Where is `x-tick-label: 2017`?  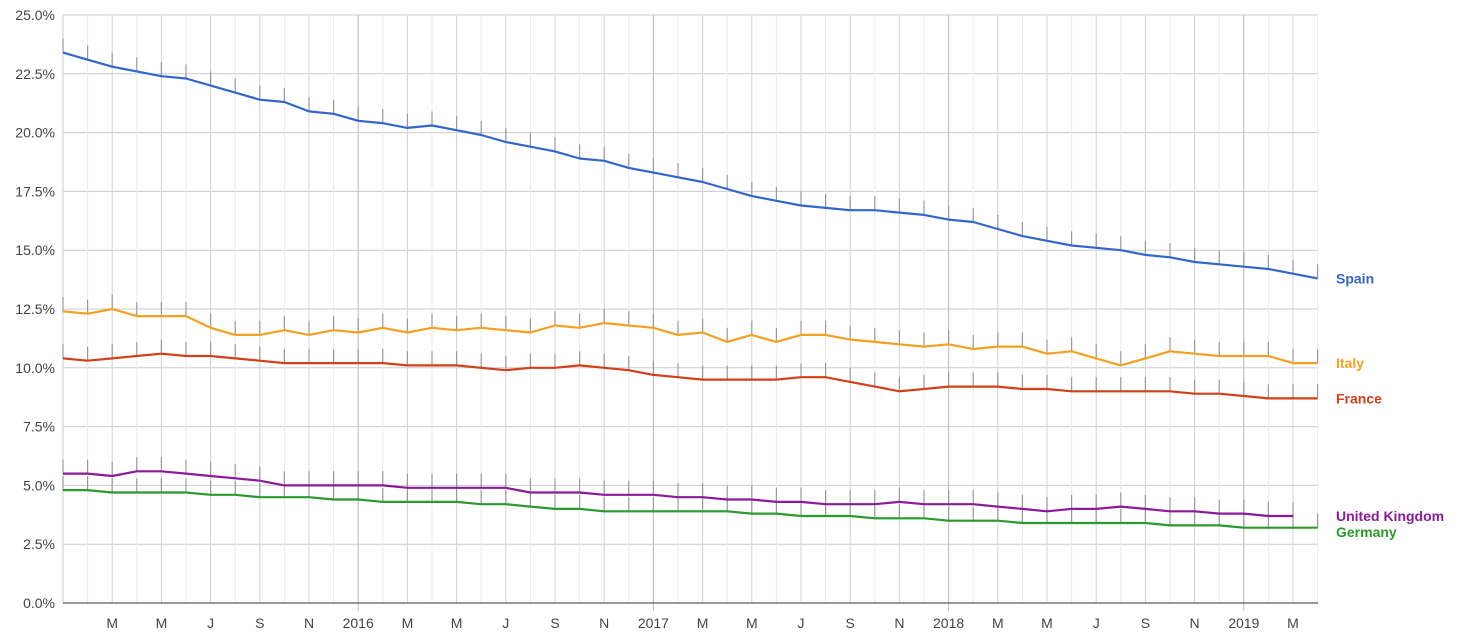
x-tick-label: 2017 is located at coordinates (653, 623).